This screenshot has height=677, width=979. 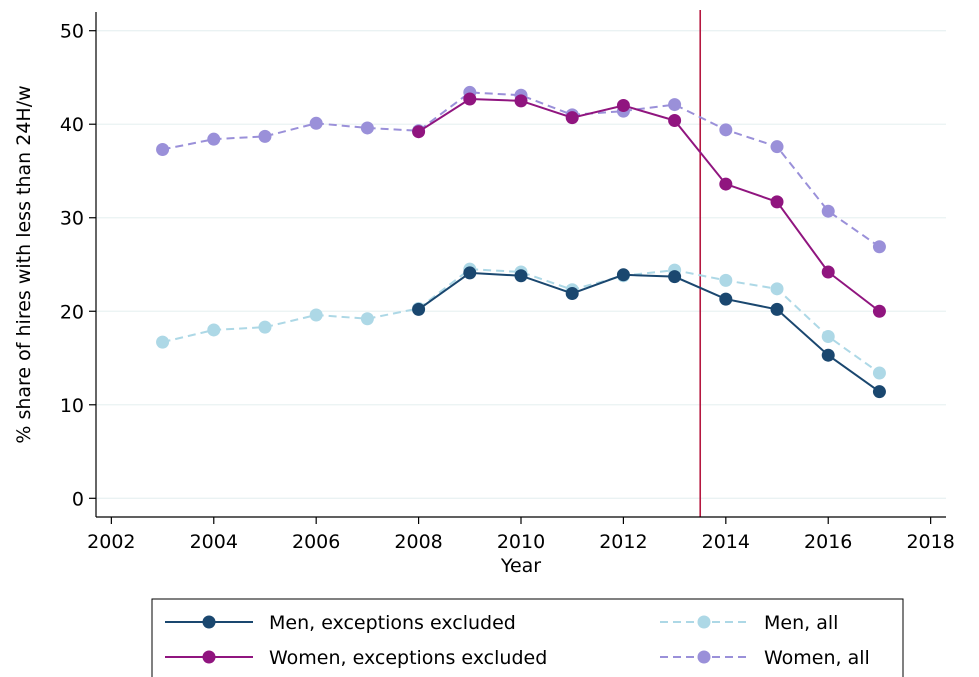 What do you see at coordinates (520, 566) in the screenshot?
I see `x-axis-title: Year` at bounding box center [520, 566].